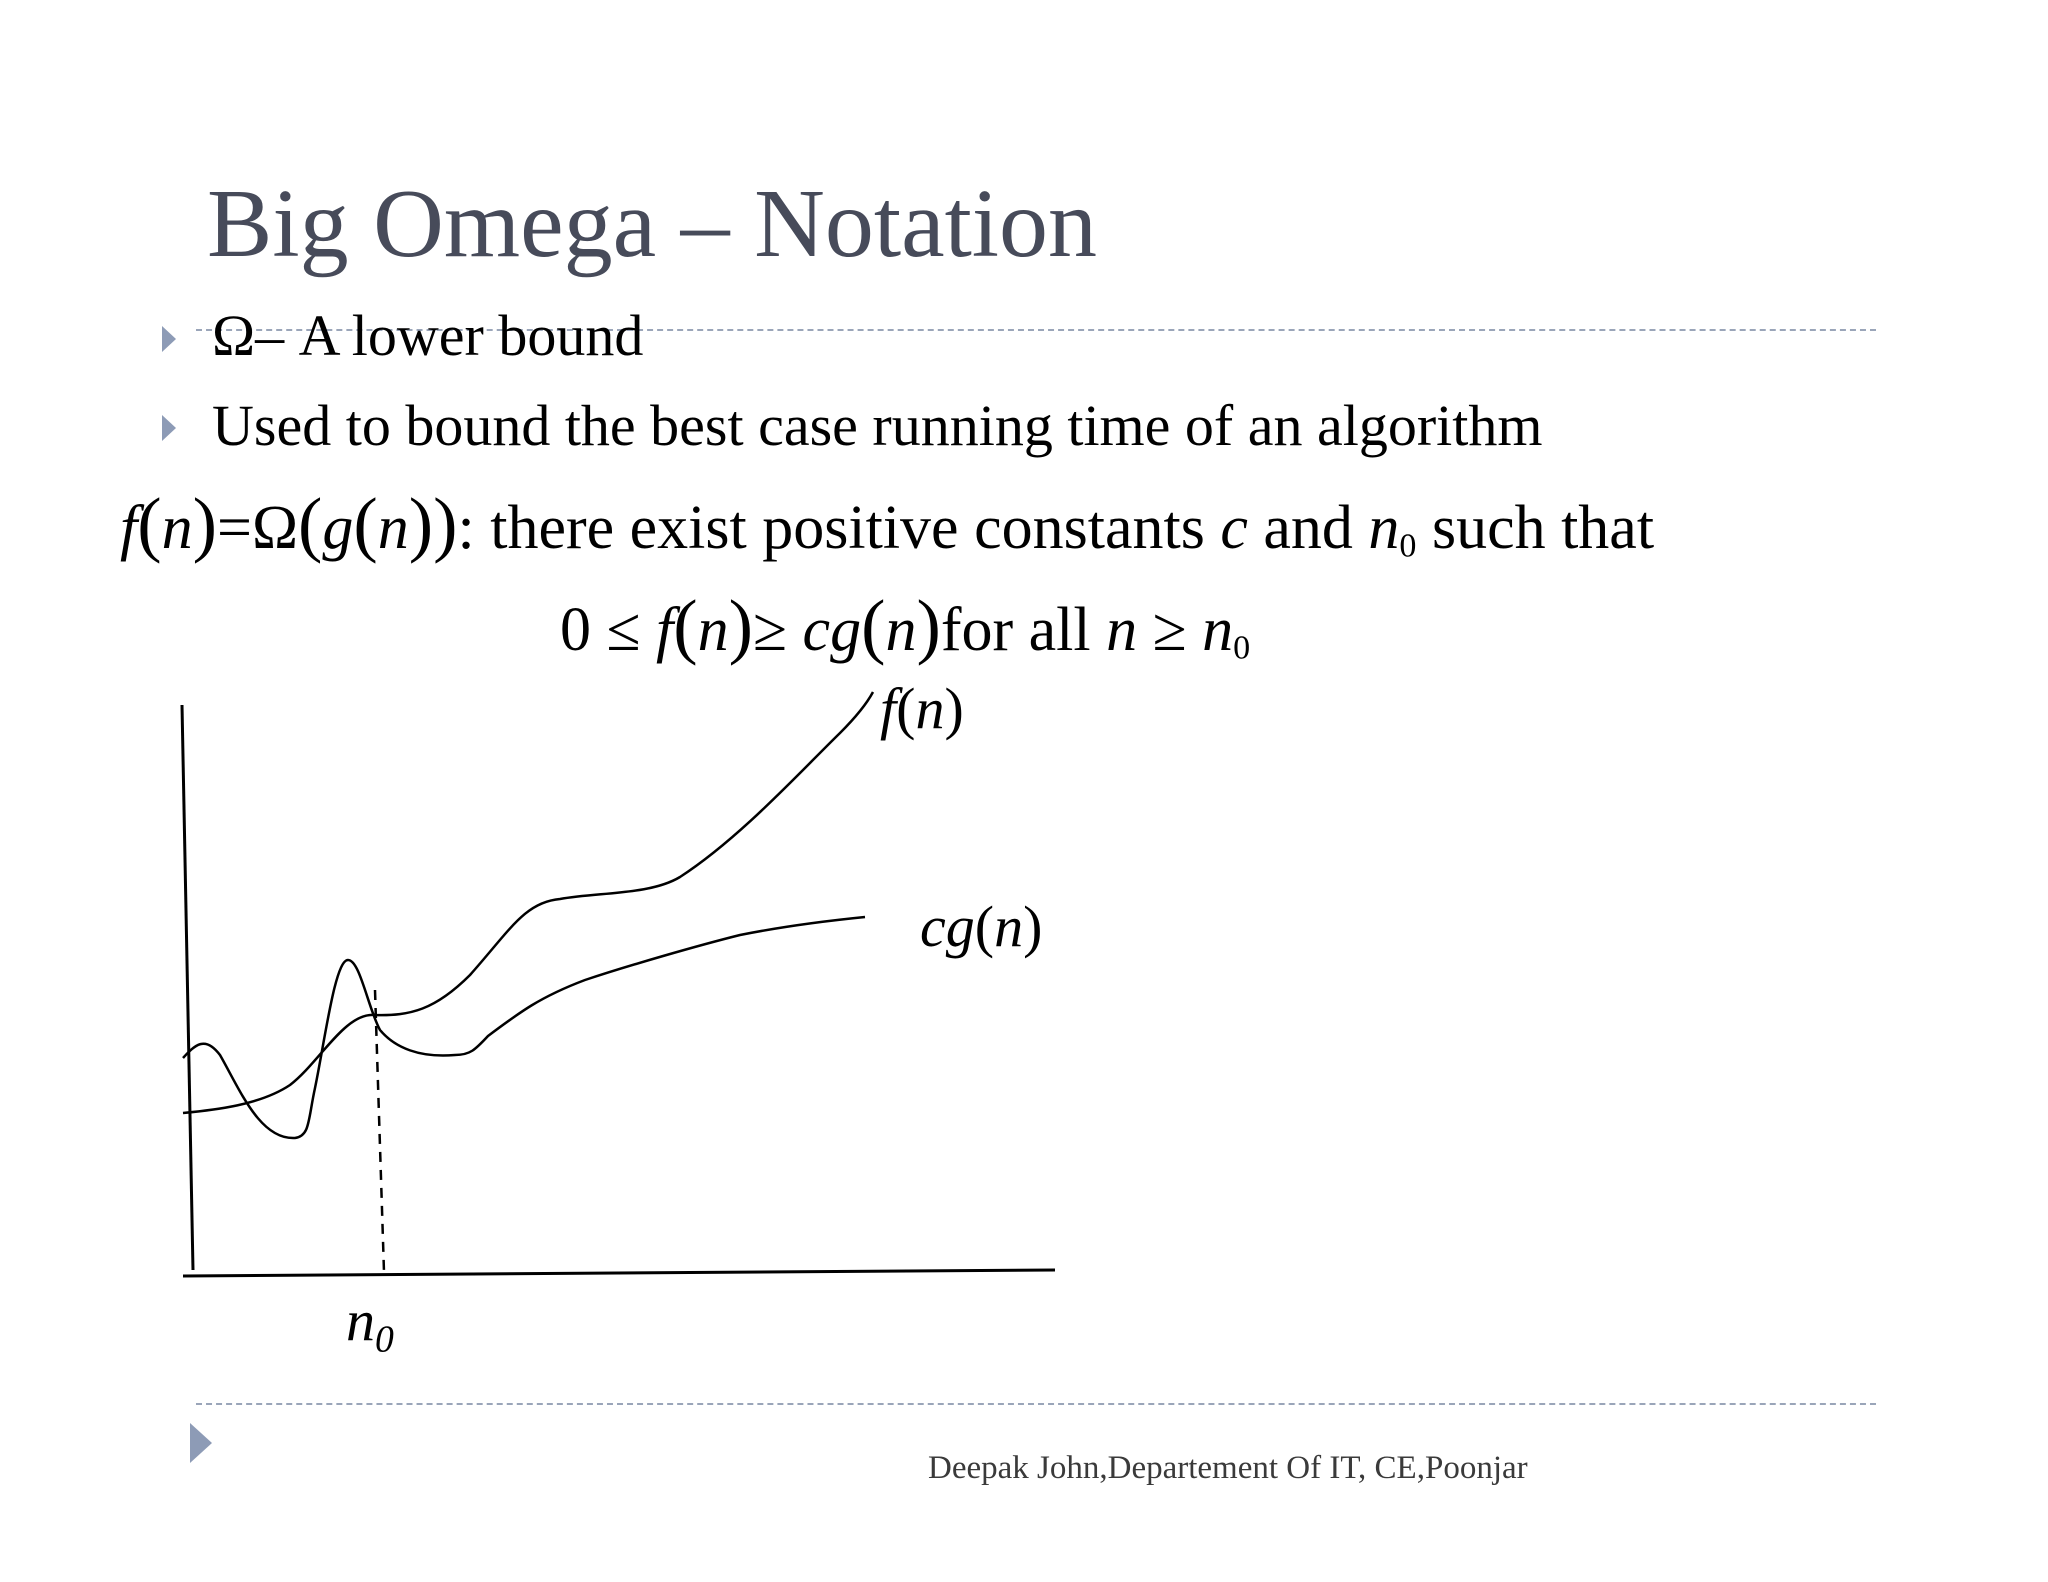 The image size is (2048, 1582). I want to click on cond-ge: ≥, so click(1170, 630).